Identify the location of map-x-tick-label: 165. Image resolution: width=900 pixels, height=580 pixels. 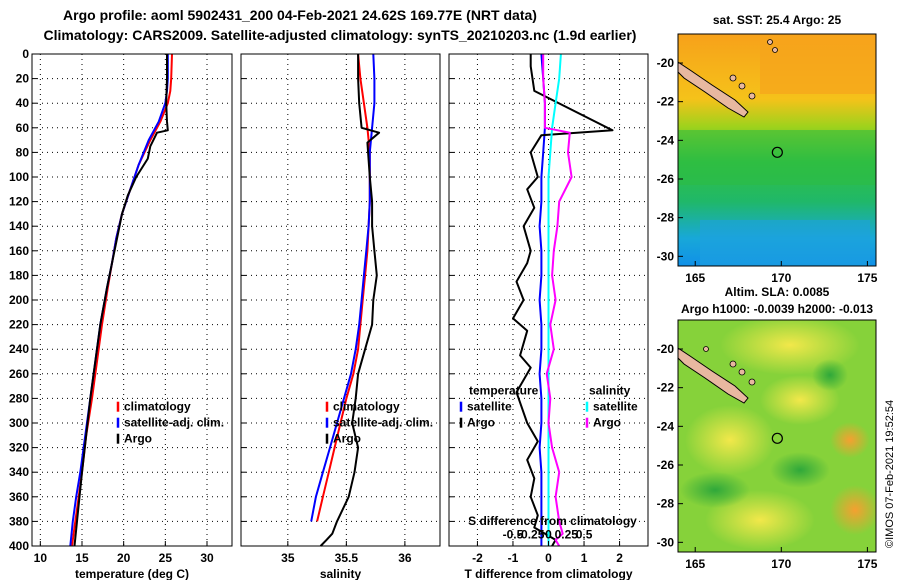
(695, 564).